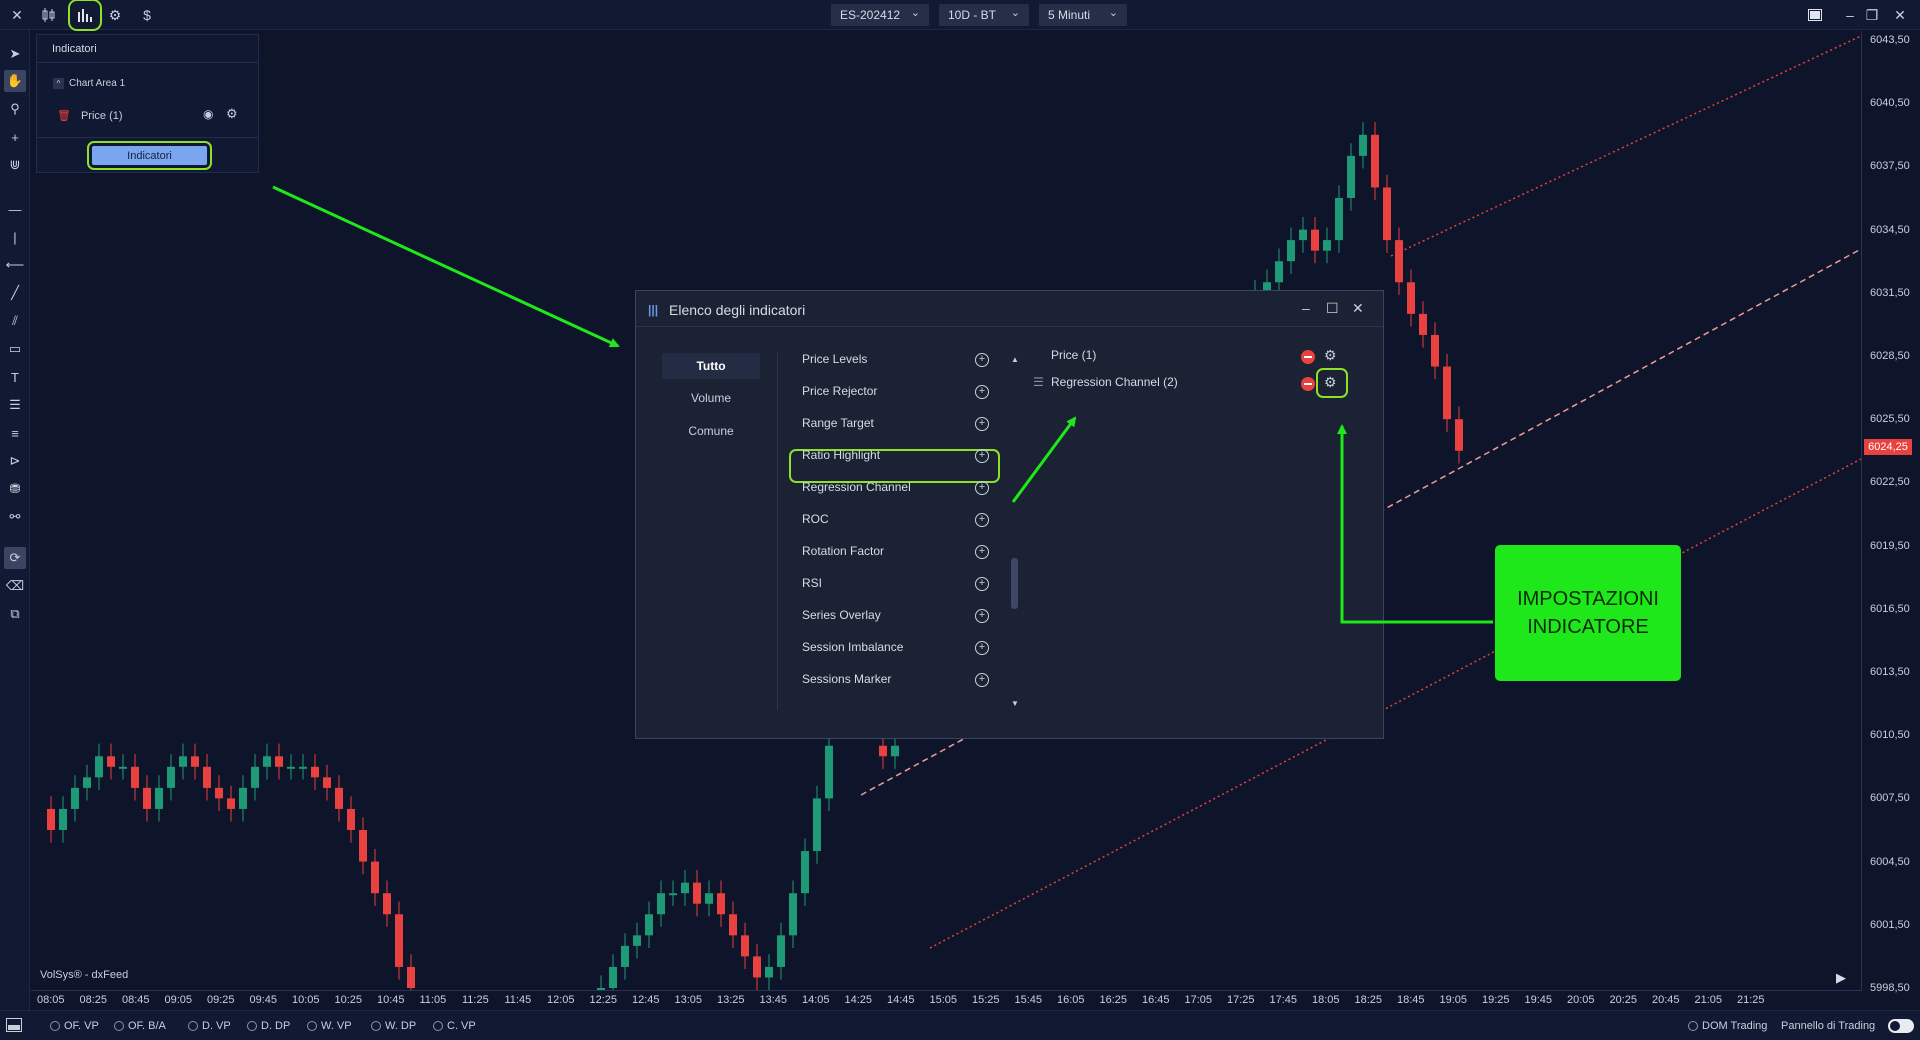 This screenshot has width=1920, height=1040. What do you see at coordinates (58, 83) in the screenshot?
I see `collapse-icon: ^` at bounding box center [58, 83].